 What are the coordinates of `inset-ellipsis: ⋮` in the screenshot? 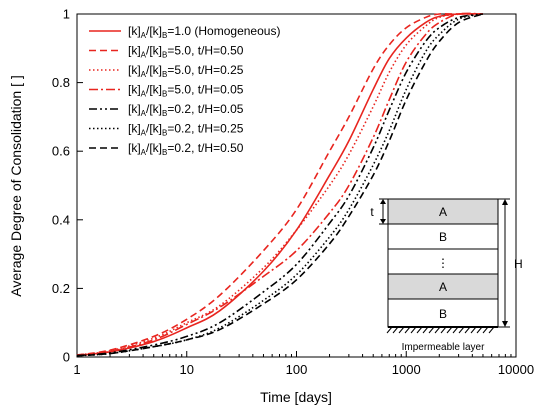 It's located at (443, 263).